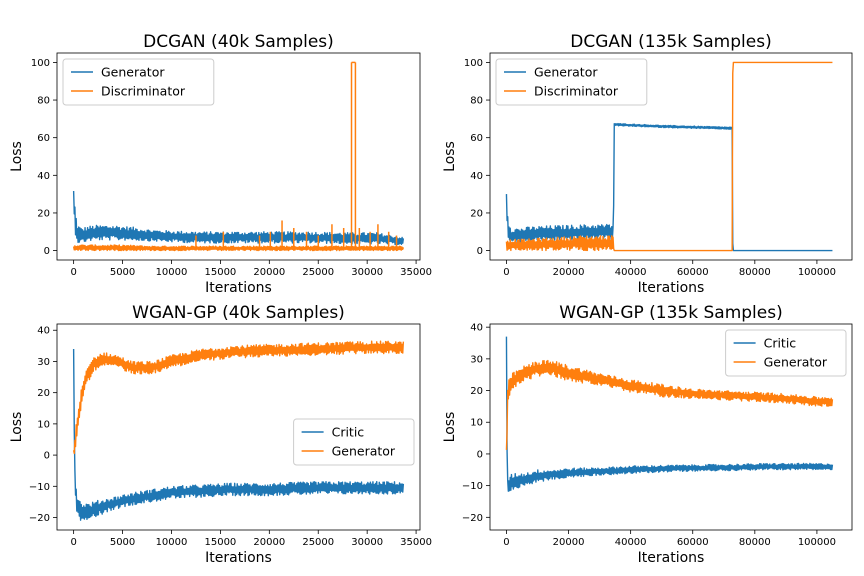 The width and height of the screenshot is (864, 576). Describe the element at coordinates (670, 42) in the screenshot. I see `chart-title: DCGAN (135k Samples)` at that location.